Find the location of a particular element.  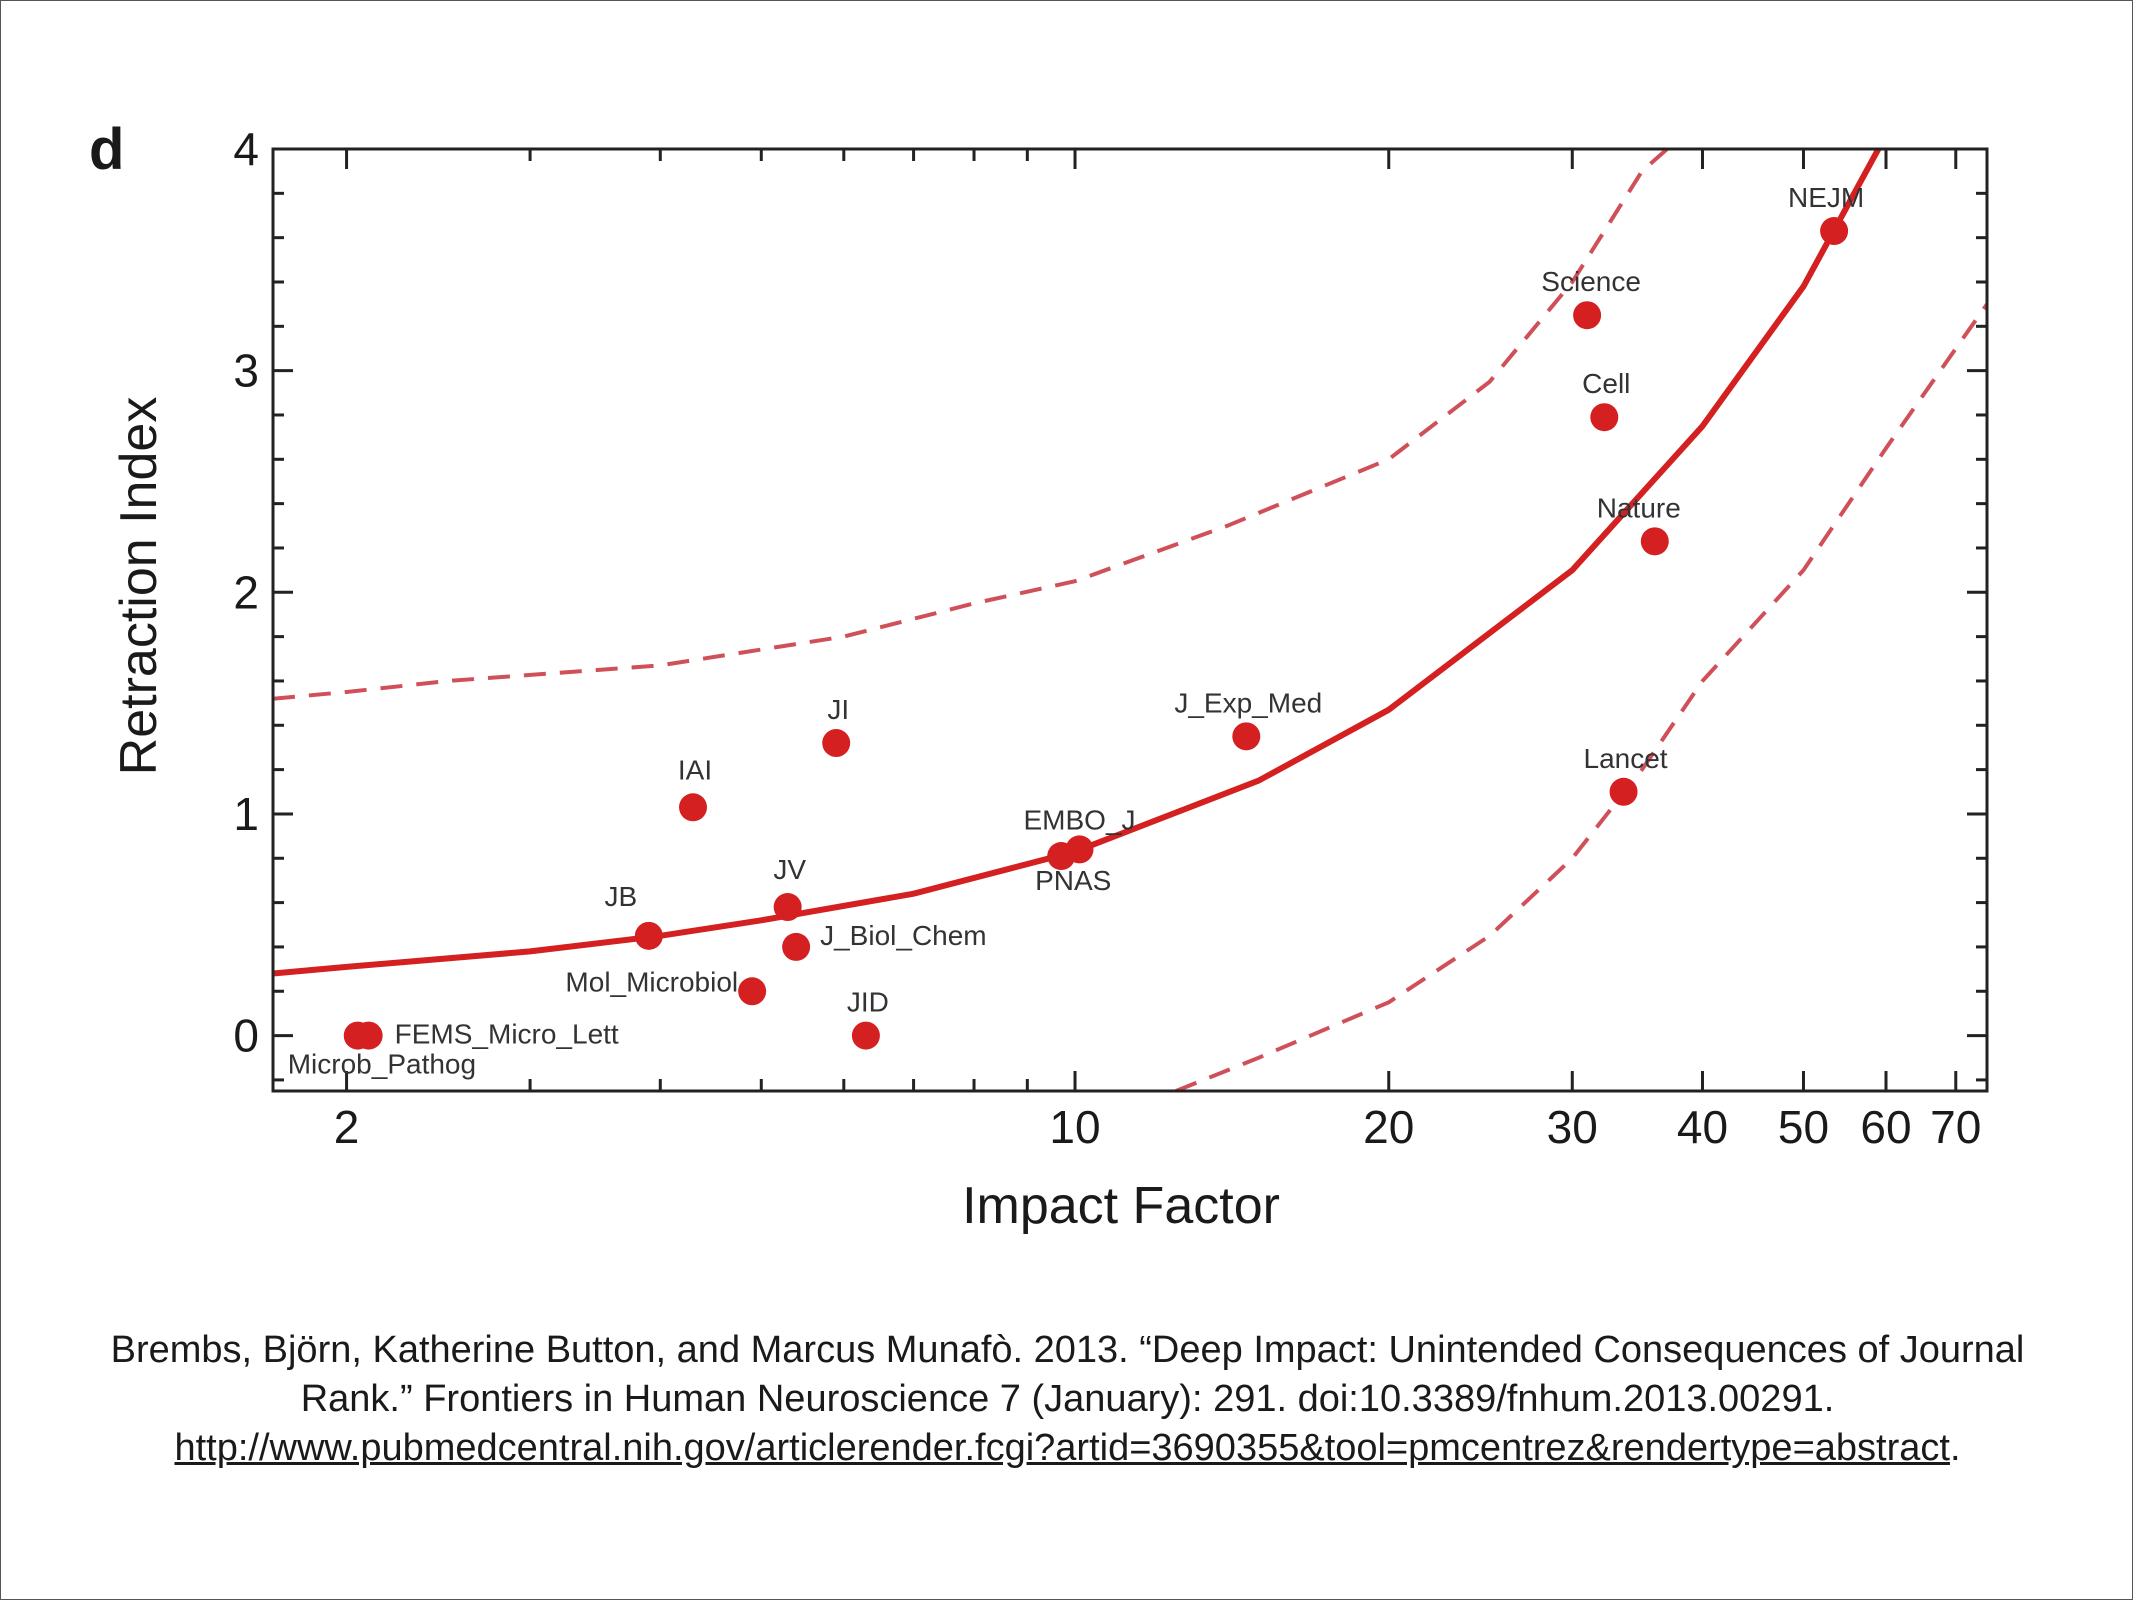

x-tick-label-70: 70 is located at coordinates (1955, 1127).